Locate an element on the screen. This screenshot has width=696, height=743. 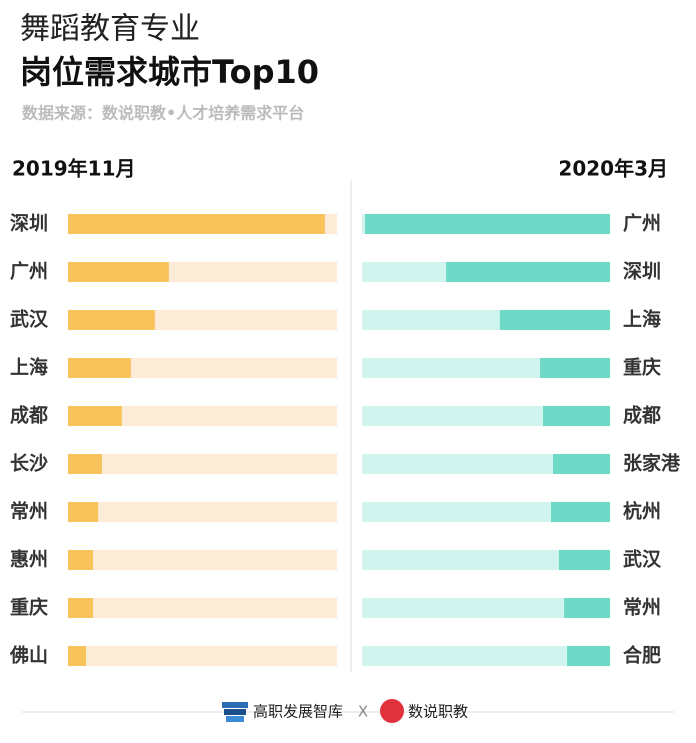
footer-left: 高职发展智库 is located at coordinates (298, 712).